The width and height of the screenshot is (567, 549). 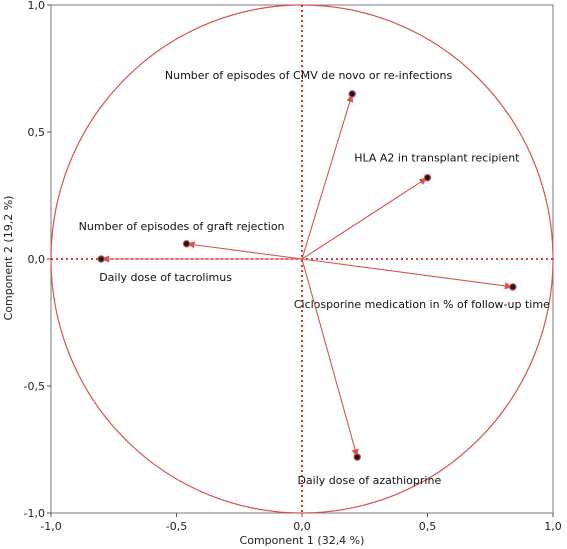 I want to click on vector-label: Daily dose of tacrolimus, so click(x=165, y=277).